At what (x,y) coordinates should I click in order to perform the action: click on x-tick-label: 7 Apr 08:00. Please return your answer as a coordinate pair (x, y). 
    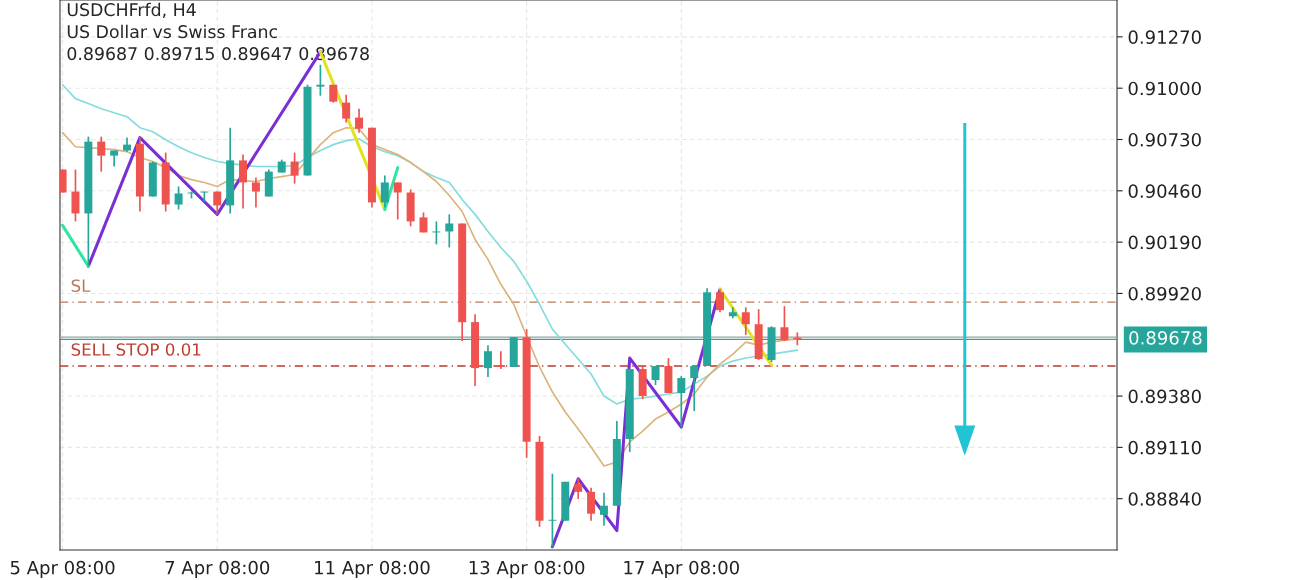
    Looking at the image, I should click on (217, 569).